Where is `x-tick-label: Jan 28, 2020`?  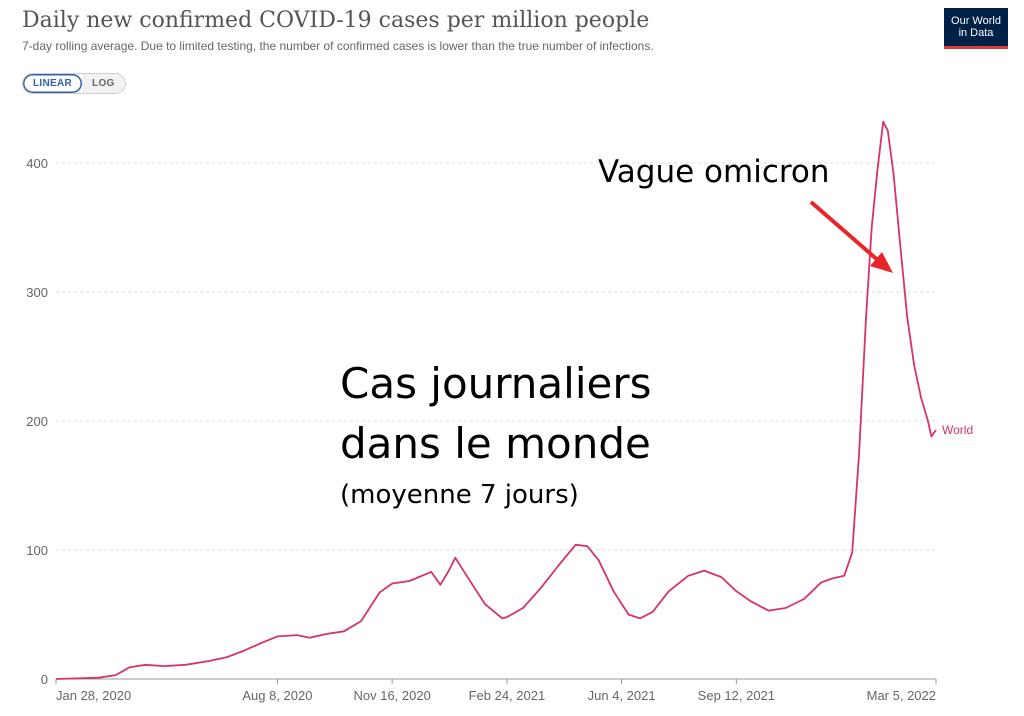
x-tick-label: Jan 28, 2020 is located at coordinates (93, 695).